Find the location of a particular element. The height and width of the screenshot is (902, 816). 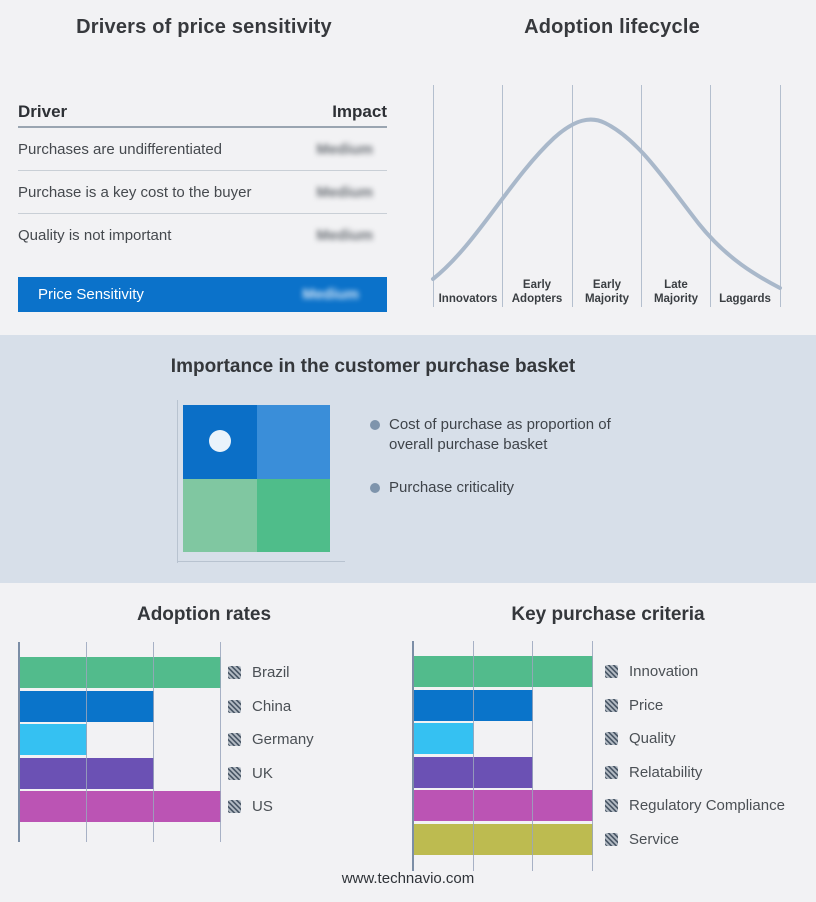

quadrant-x-axis is located at coordinates (261, 561).